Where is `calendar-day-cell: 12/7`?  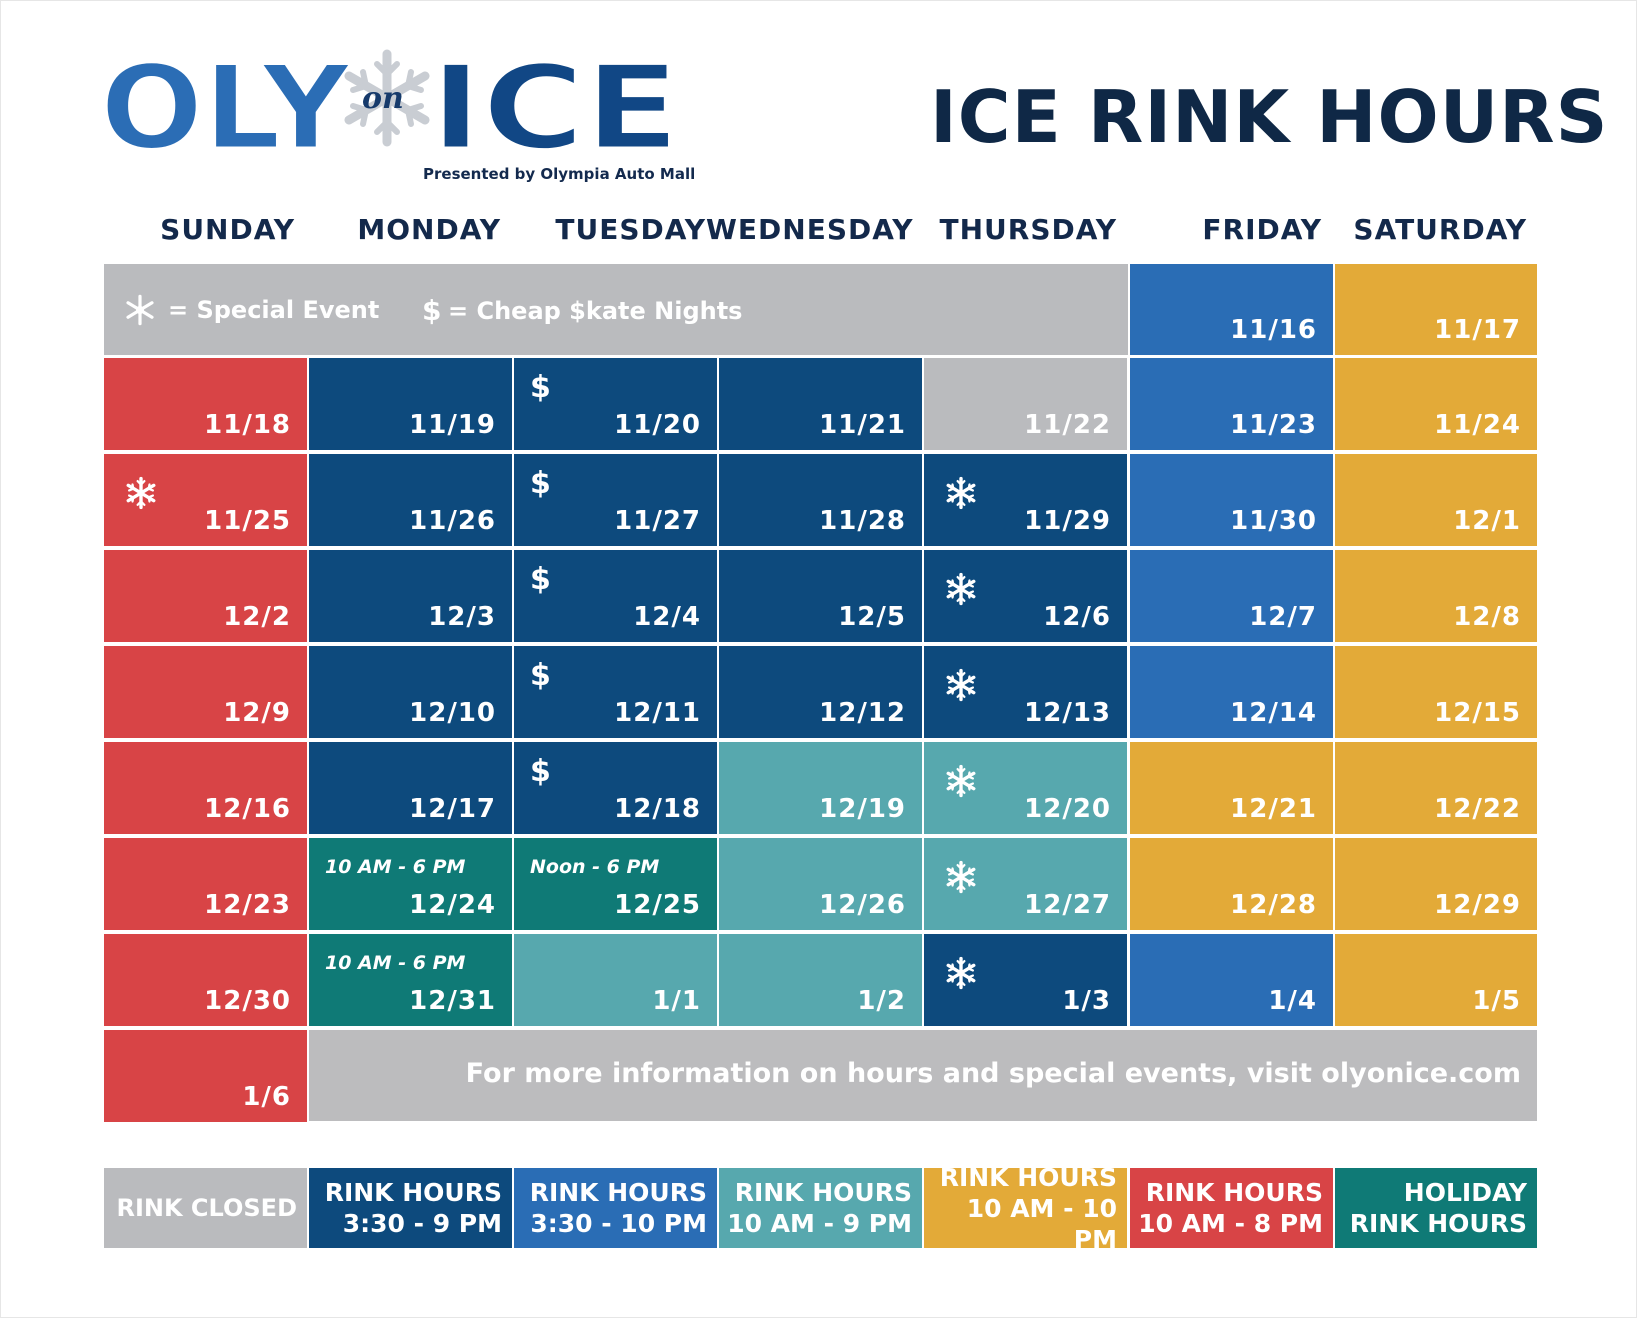 calendar-day-cell: 12/7 is located at coordinates (1231, 596).